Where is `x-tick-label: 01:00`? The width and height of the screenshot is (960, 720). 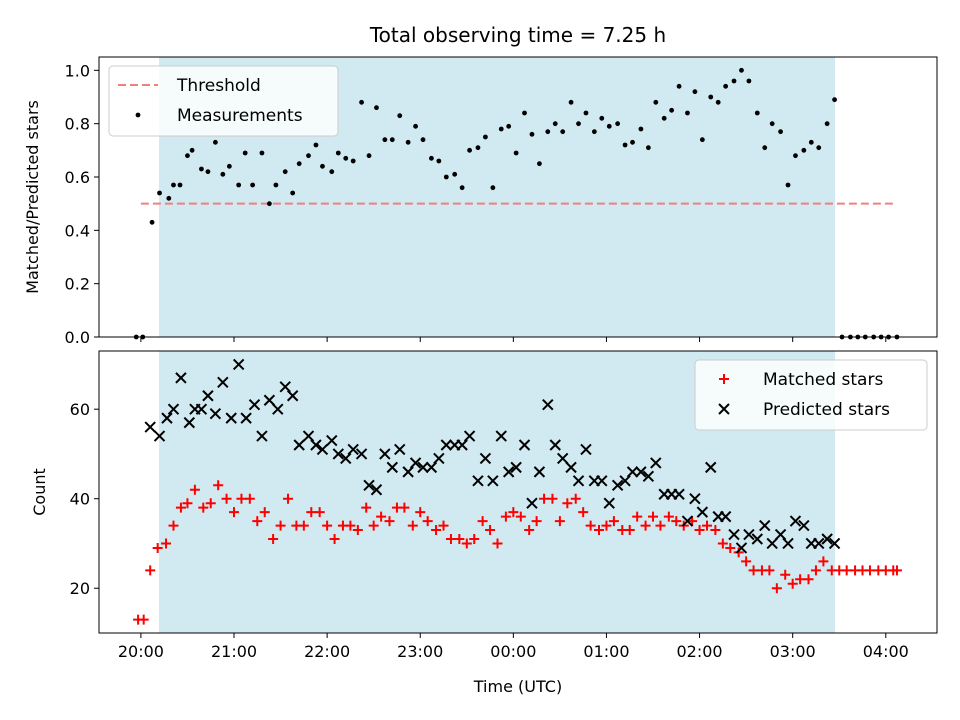
x-tick-label: 01:00 is located at coordinates (606, 651).